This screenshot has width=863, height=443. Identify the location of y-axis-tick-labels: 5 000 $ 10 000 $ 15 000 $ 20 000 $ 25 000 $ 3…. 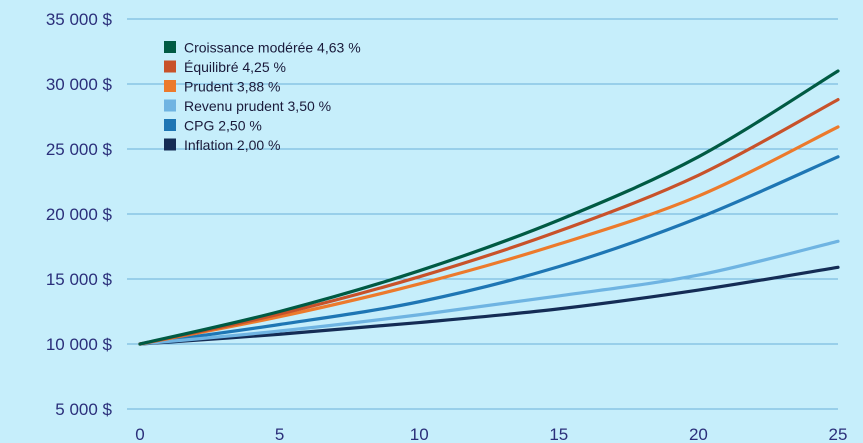
(79, 214).